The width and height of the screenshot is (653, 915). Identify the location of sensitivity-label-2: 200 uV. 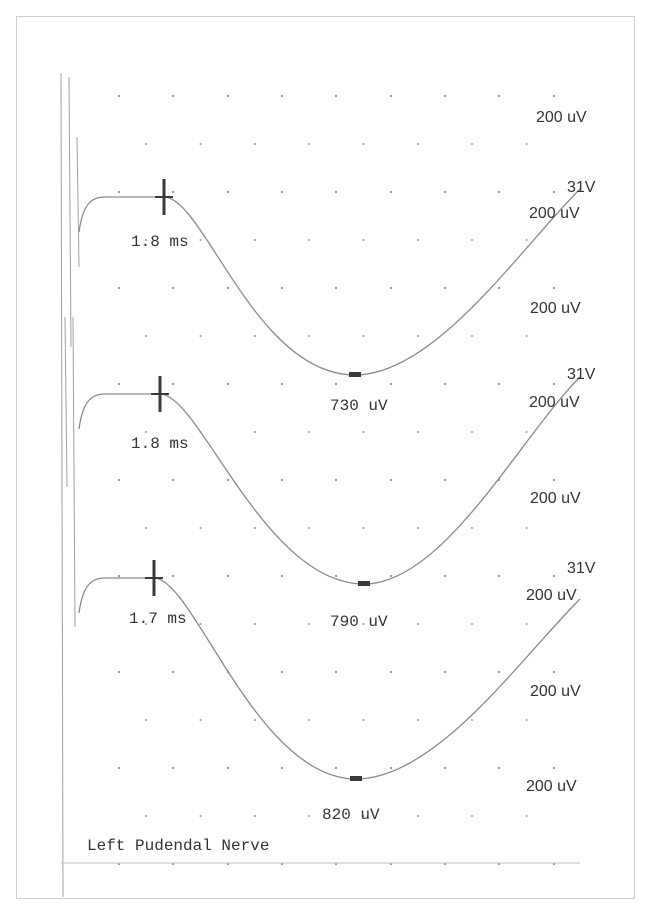
(554, 213).